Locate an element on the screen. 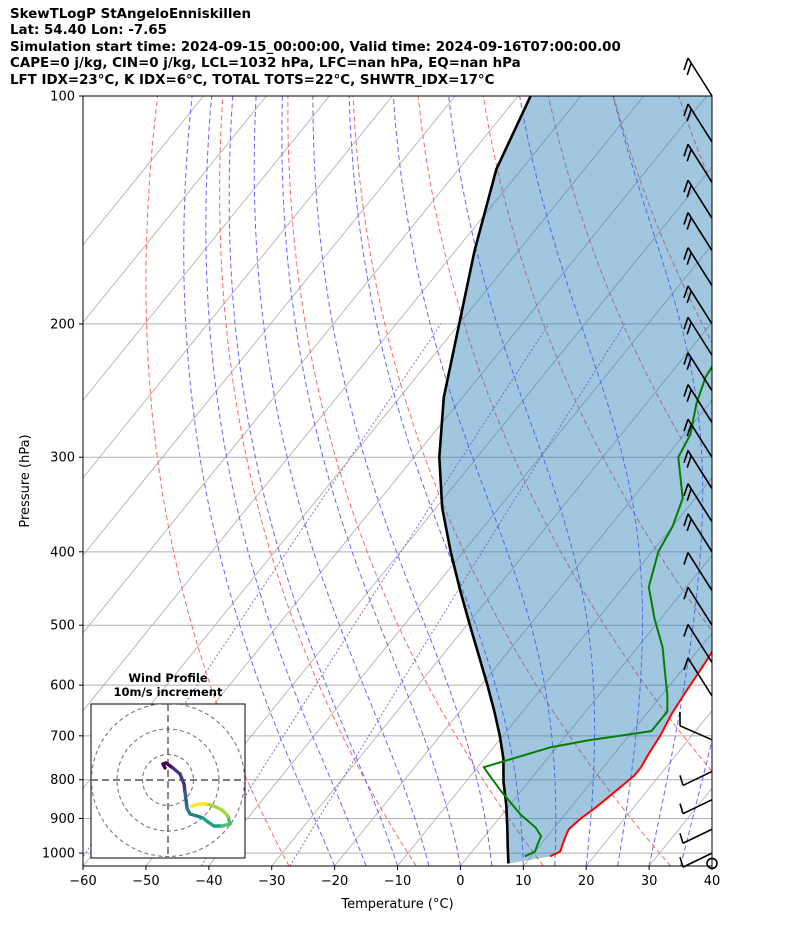 The width and height of the screenshot is (794, 937). y-tick-label: 200 is located at coordinates (62, 324).